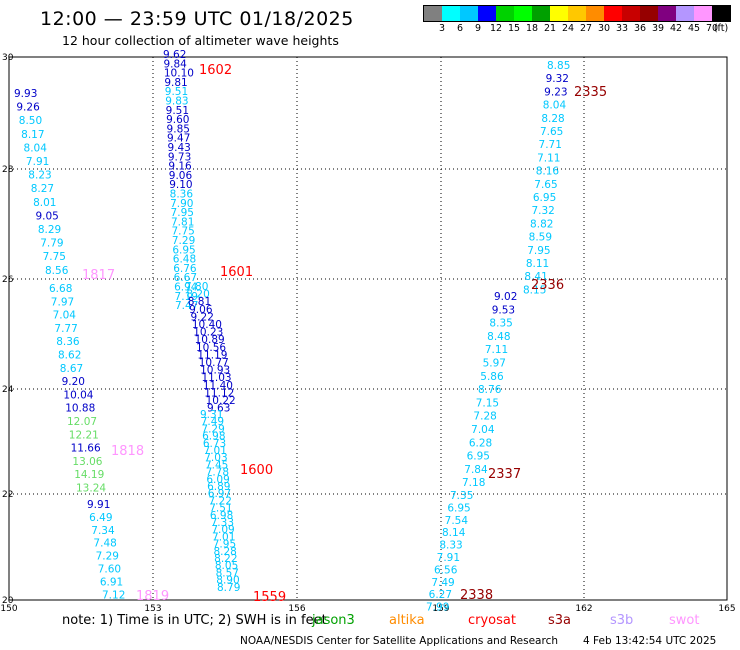 Image resolution: width=740 pixels, height=650 pixels. Describe the element at coordinates (676, 28) in the screenshot. I see `legend-label: 42` at that location.